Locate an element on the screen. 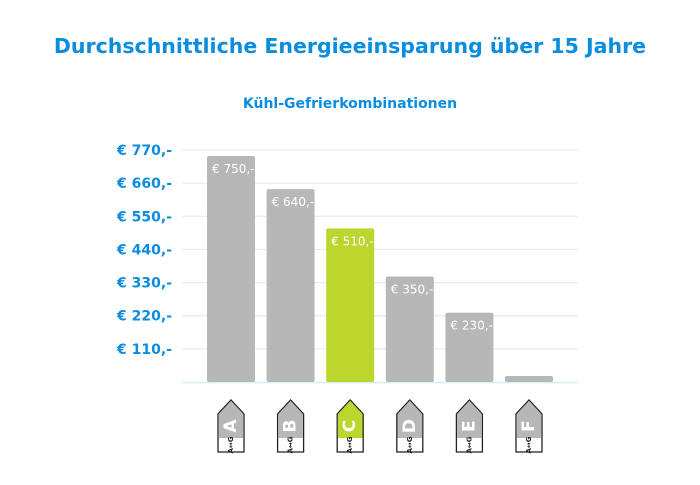  y-tick-label: € 220,- is located at coordinates (144, 317).